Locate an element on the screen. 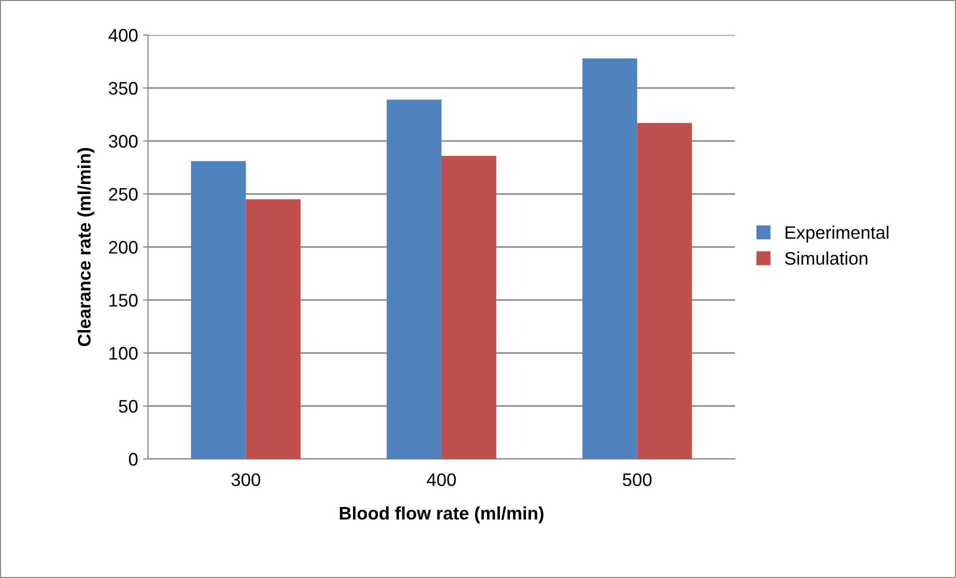 This screenshot has width=956, height=578. y-axis-title: Clearance rate (ml/min) is located at coordinates (85, 247).